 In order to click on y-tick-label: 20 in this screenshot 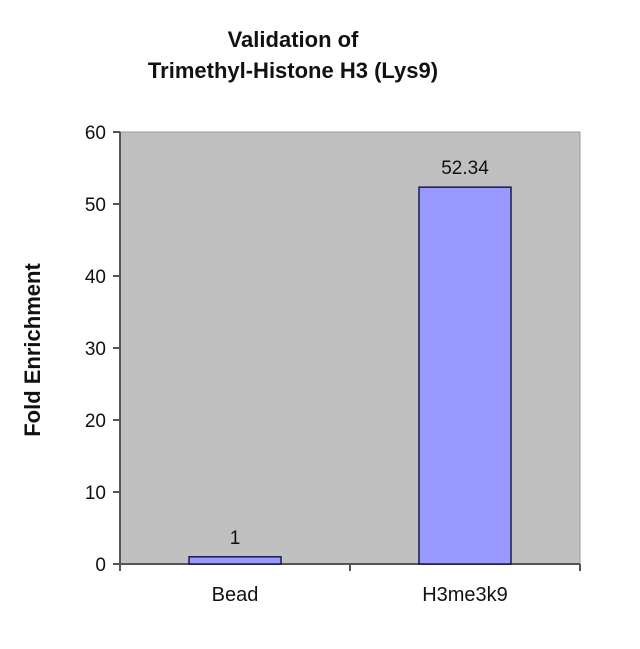, I will do `click(95, 421)`.